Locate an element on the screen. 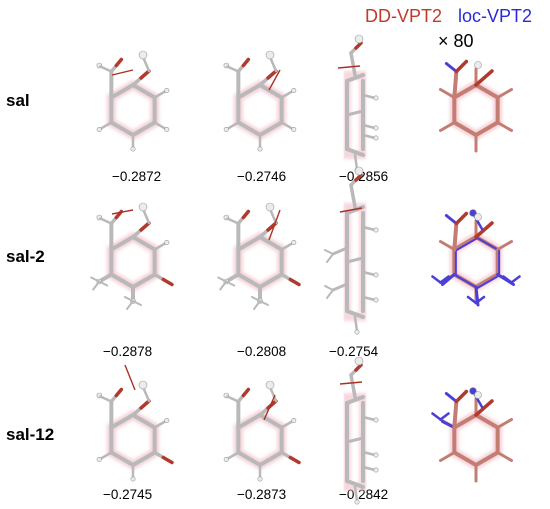 The width and height of the screenshot is (550, 509). row-label-sal: sal is located at coordinates (18, 100).